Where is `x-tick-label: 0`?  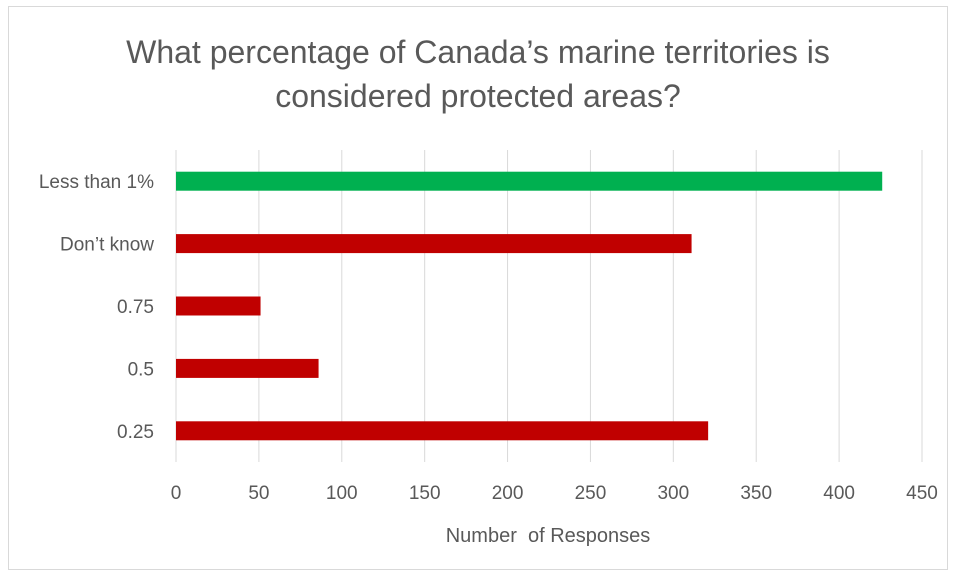 x-tick-label: 0 is located at coordinates (176, 493).